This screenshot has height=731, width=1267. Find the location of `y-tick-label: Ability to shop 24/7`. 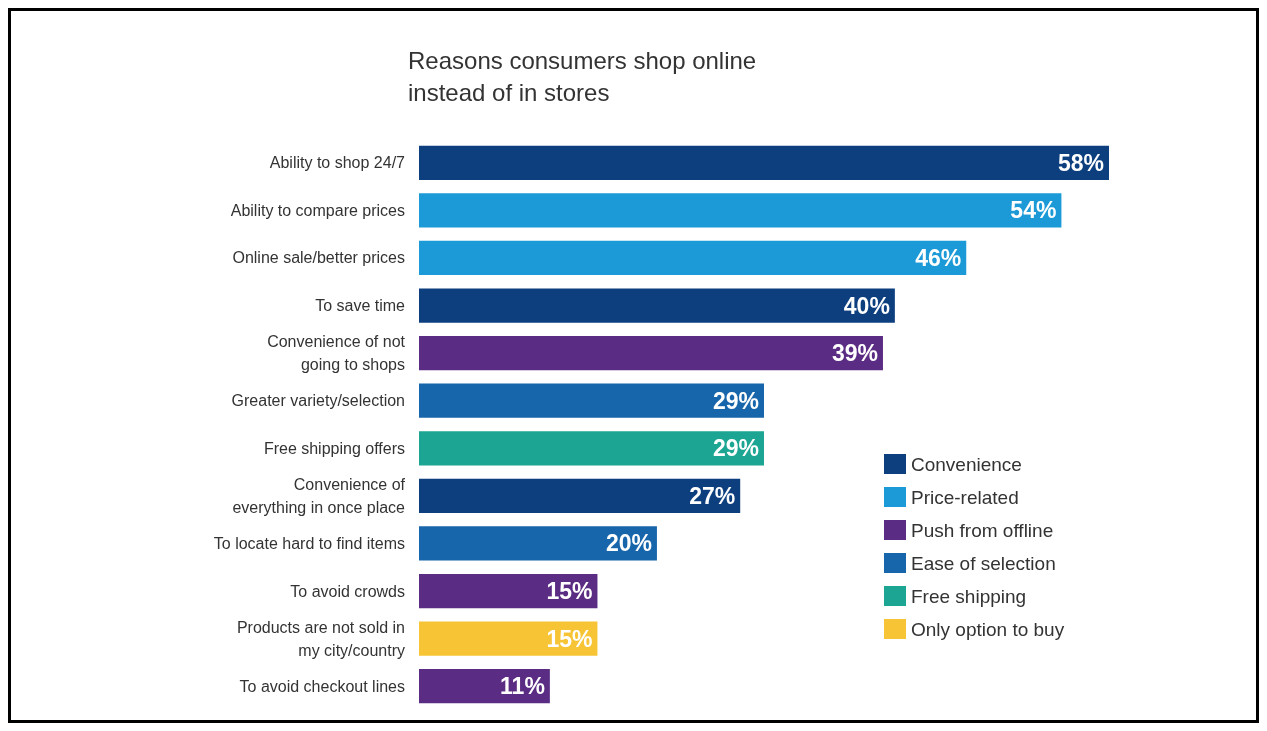

y-tick-label: Ability to shop 24/7 is located at coordinates (337, 163).